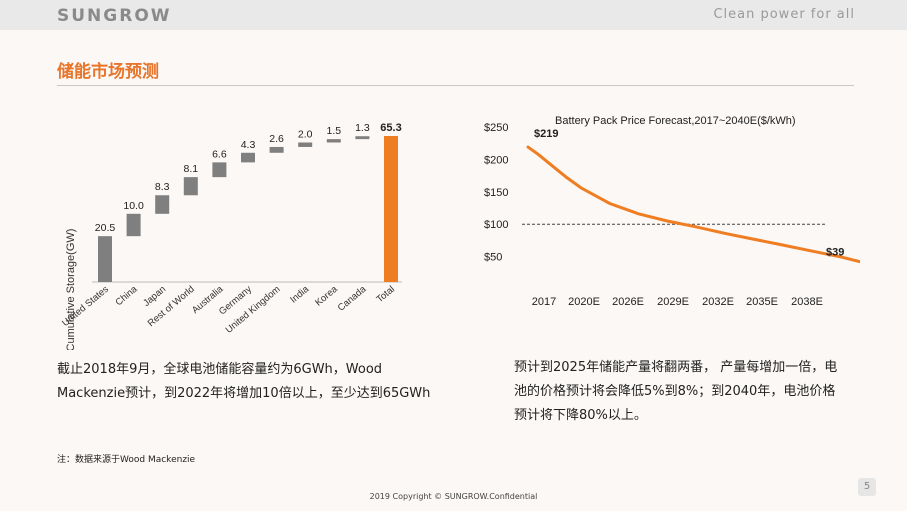 This screenshot has height=511, width=907. I want to click on start-price-label: $219, so click(546, 134).